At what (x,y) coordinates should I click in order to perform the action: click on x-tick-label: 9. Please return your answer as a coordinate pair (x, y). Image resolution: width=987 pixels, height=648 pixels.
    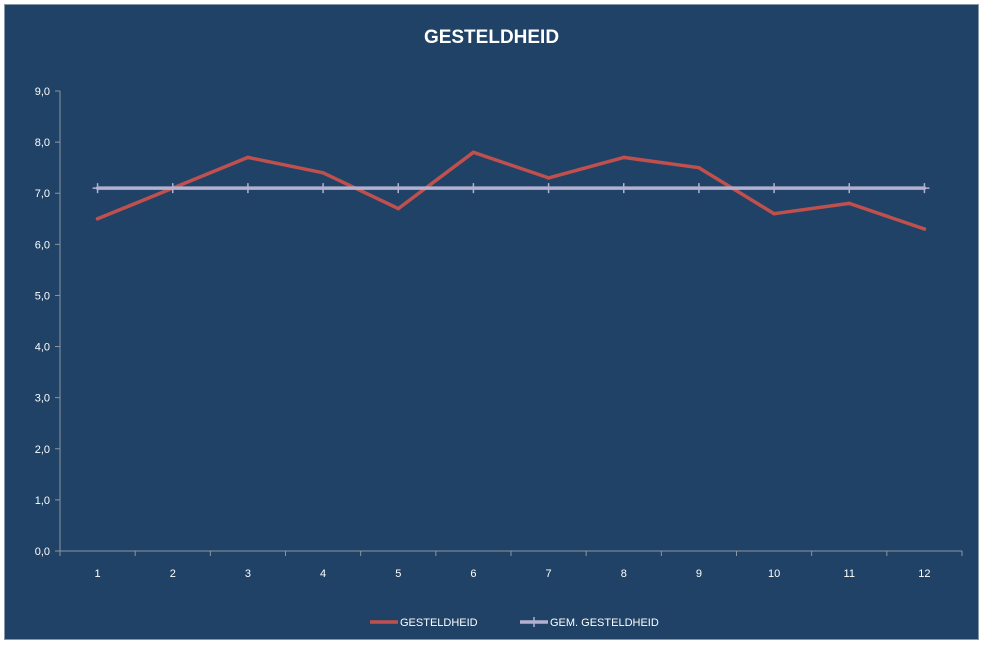
    Looking at the image, I should click on (699, 574).